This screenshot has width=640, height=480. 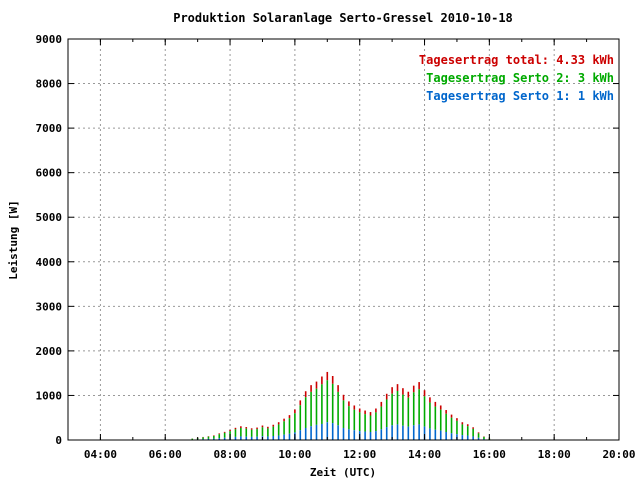 What do you see at coordinates (13, 239) in the screenshot?
I see `y-axis-label: Leistung [W]` at bounding box center [13, 239].